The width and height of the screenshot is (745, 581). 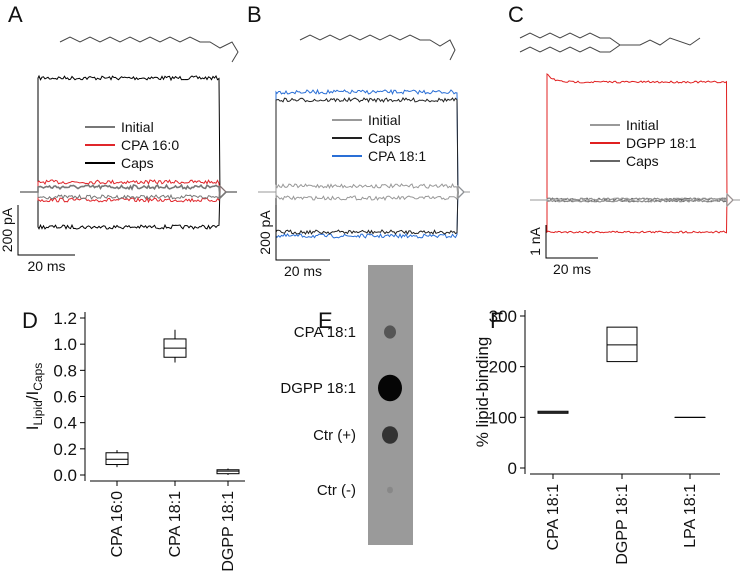 What do you see at coordinates (65, 423) in the screenshot?
I see `y-tick-label: 0.4` at bounding box center [65, 423].